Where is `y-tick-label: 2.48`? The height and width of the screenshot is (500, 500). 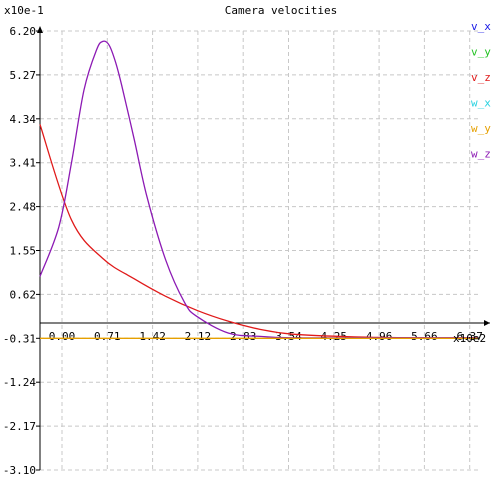
y-tick-label: 2.48 is located at coordinates (23, 207).